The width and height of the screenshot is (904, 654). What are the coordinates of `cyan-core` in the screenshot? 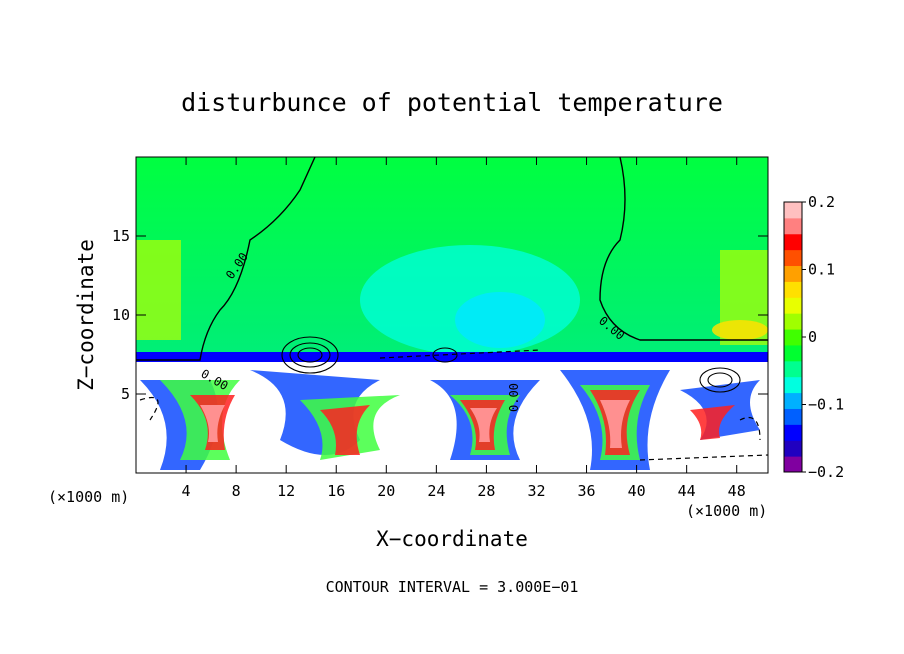 It's located at (500, 320).